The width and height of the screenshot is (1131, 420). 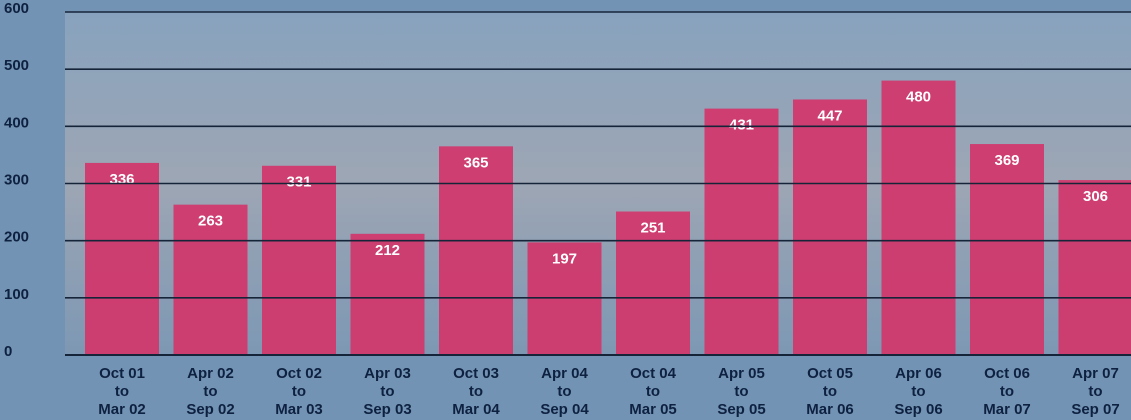 What do you see at coordinates (298, 182) in the screenshot?
I see `value-label: 331` at bounding box center [298, 182].